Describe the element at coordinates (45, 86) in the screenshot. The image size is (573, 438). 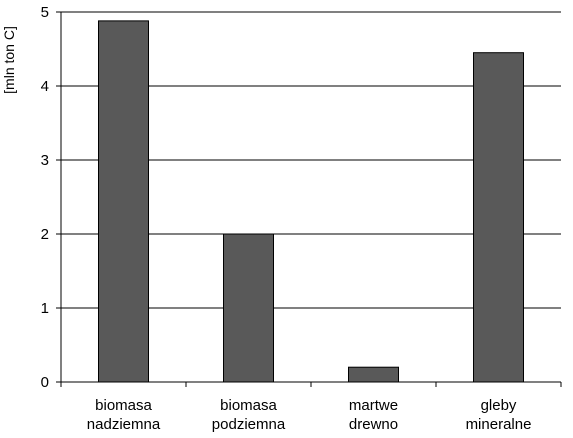
I see `y-tick-label: 4` at that location.